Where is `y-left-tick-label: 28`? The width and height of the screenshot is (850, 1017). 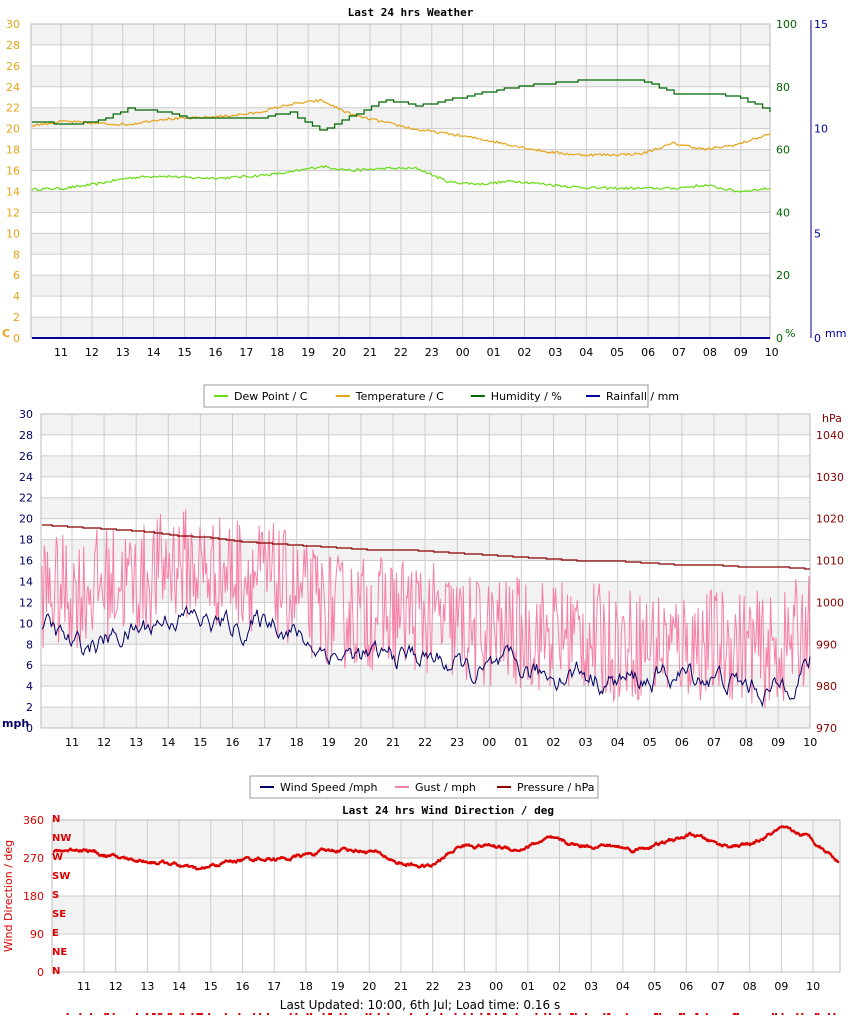 y-left-tick-label: 28 is located at coordinates (26, 435).